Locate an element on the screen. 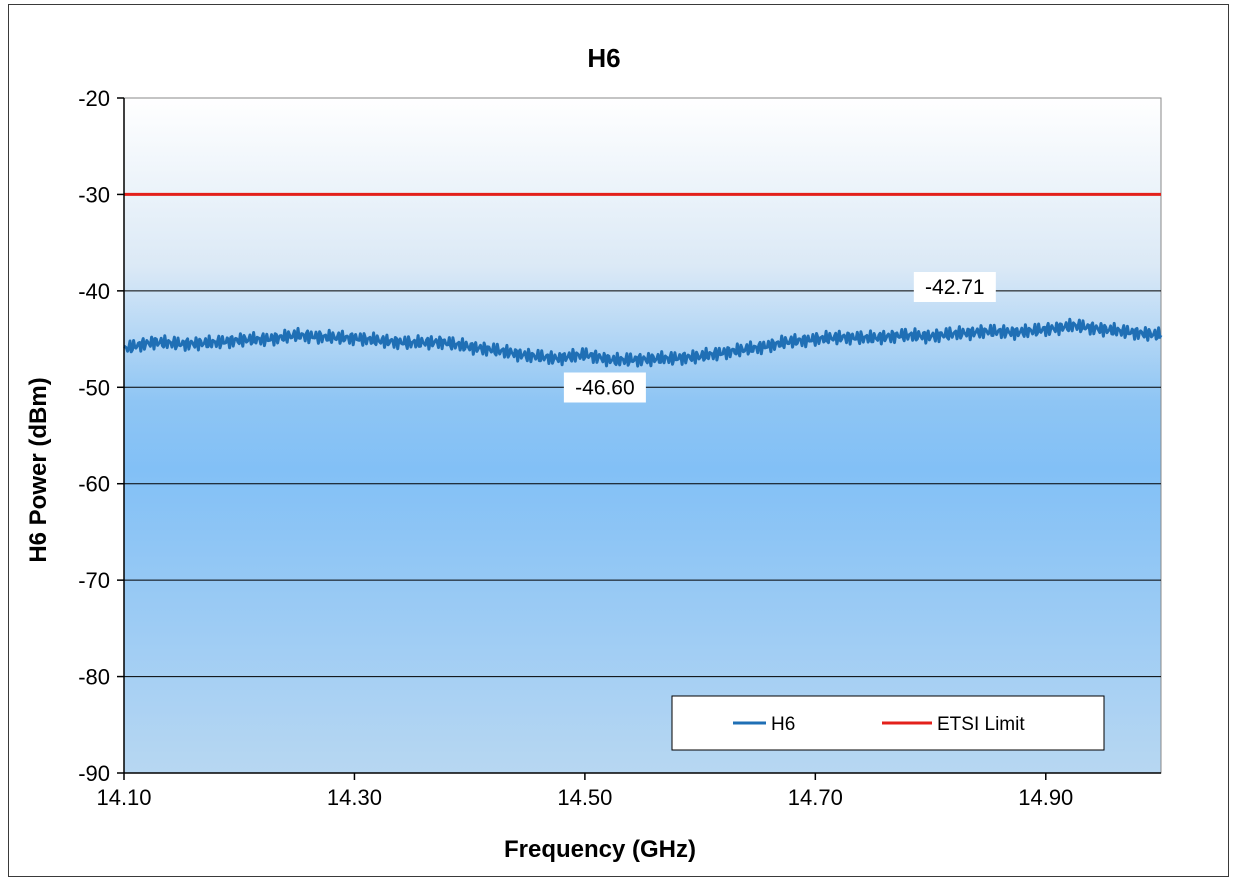 The image size is (1235, 881). y-axis-title: H6 Power (dBm) is located at coordinates (38, 469).